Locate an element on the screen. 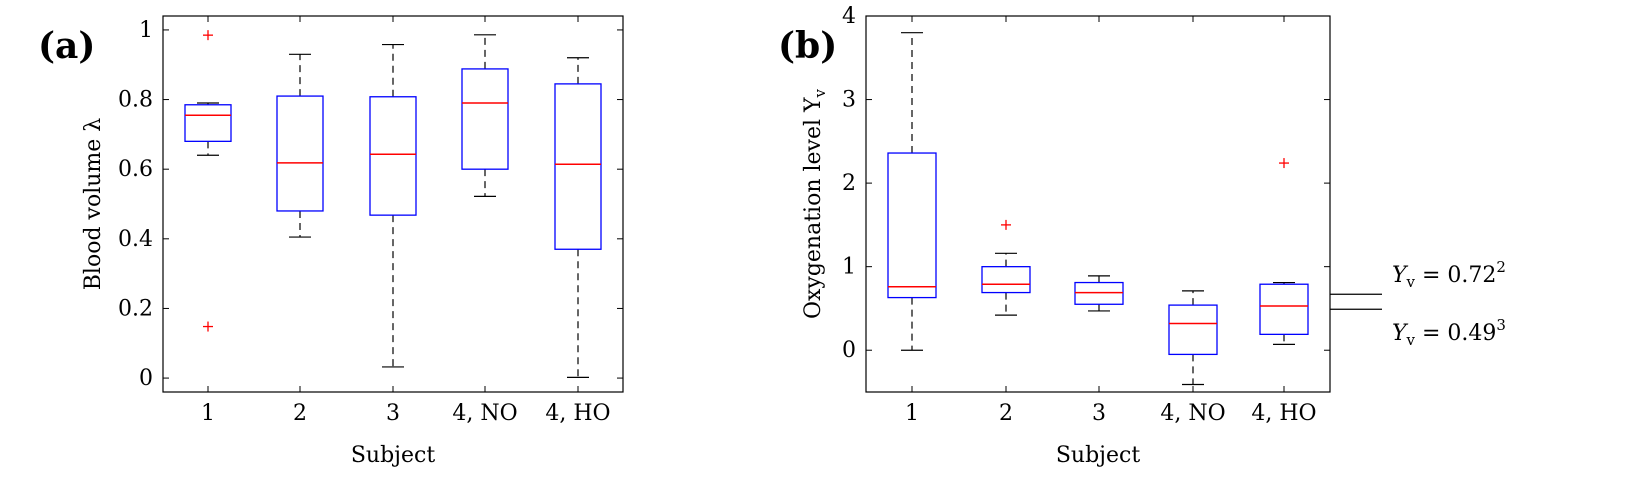 The height and width of the screenshot is (499, 1643). panel-a-y-axis-label-text: Blood volume λ is located at coordinates (93, 204).